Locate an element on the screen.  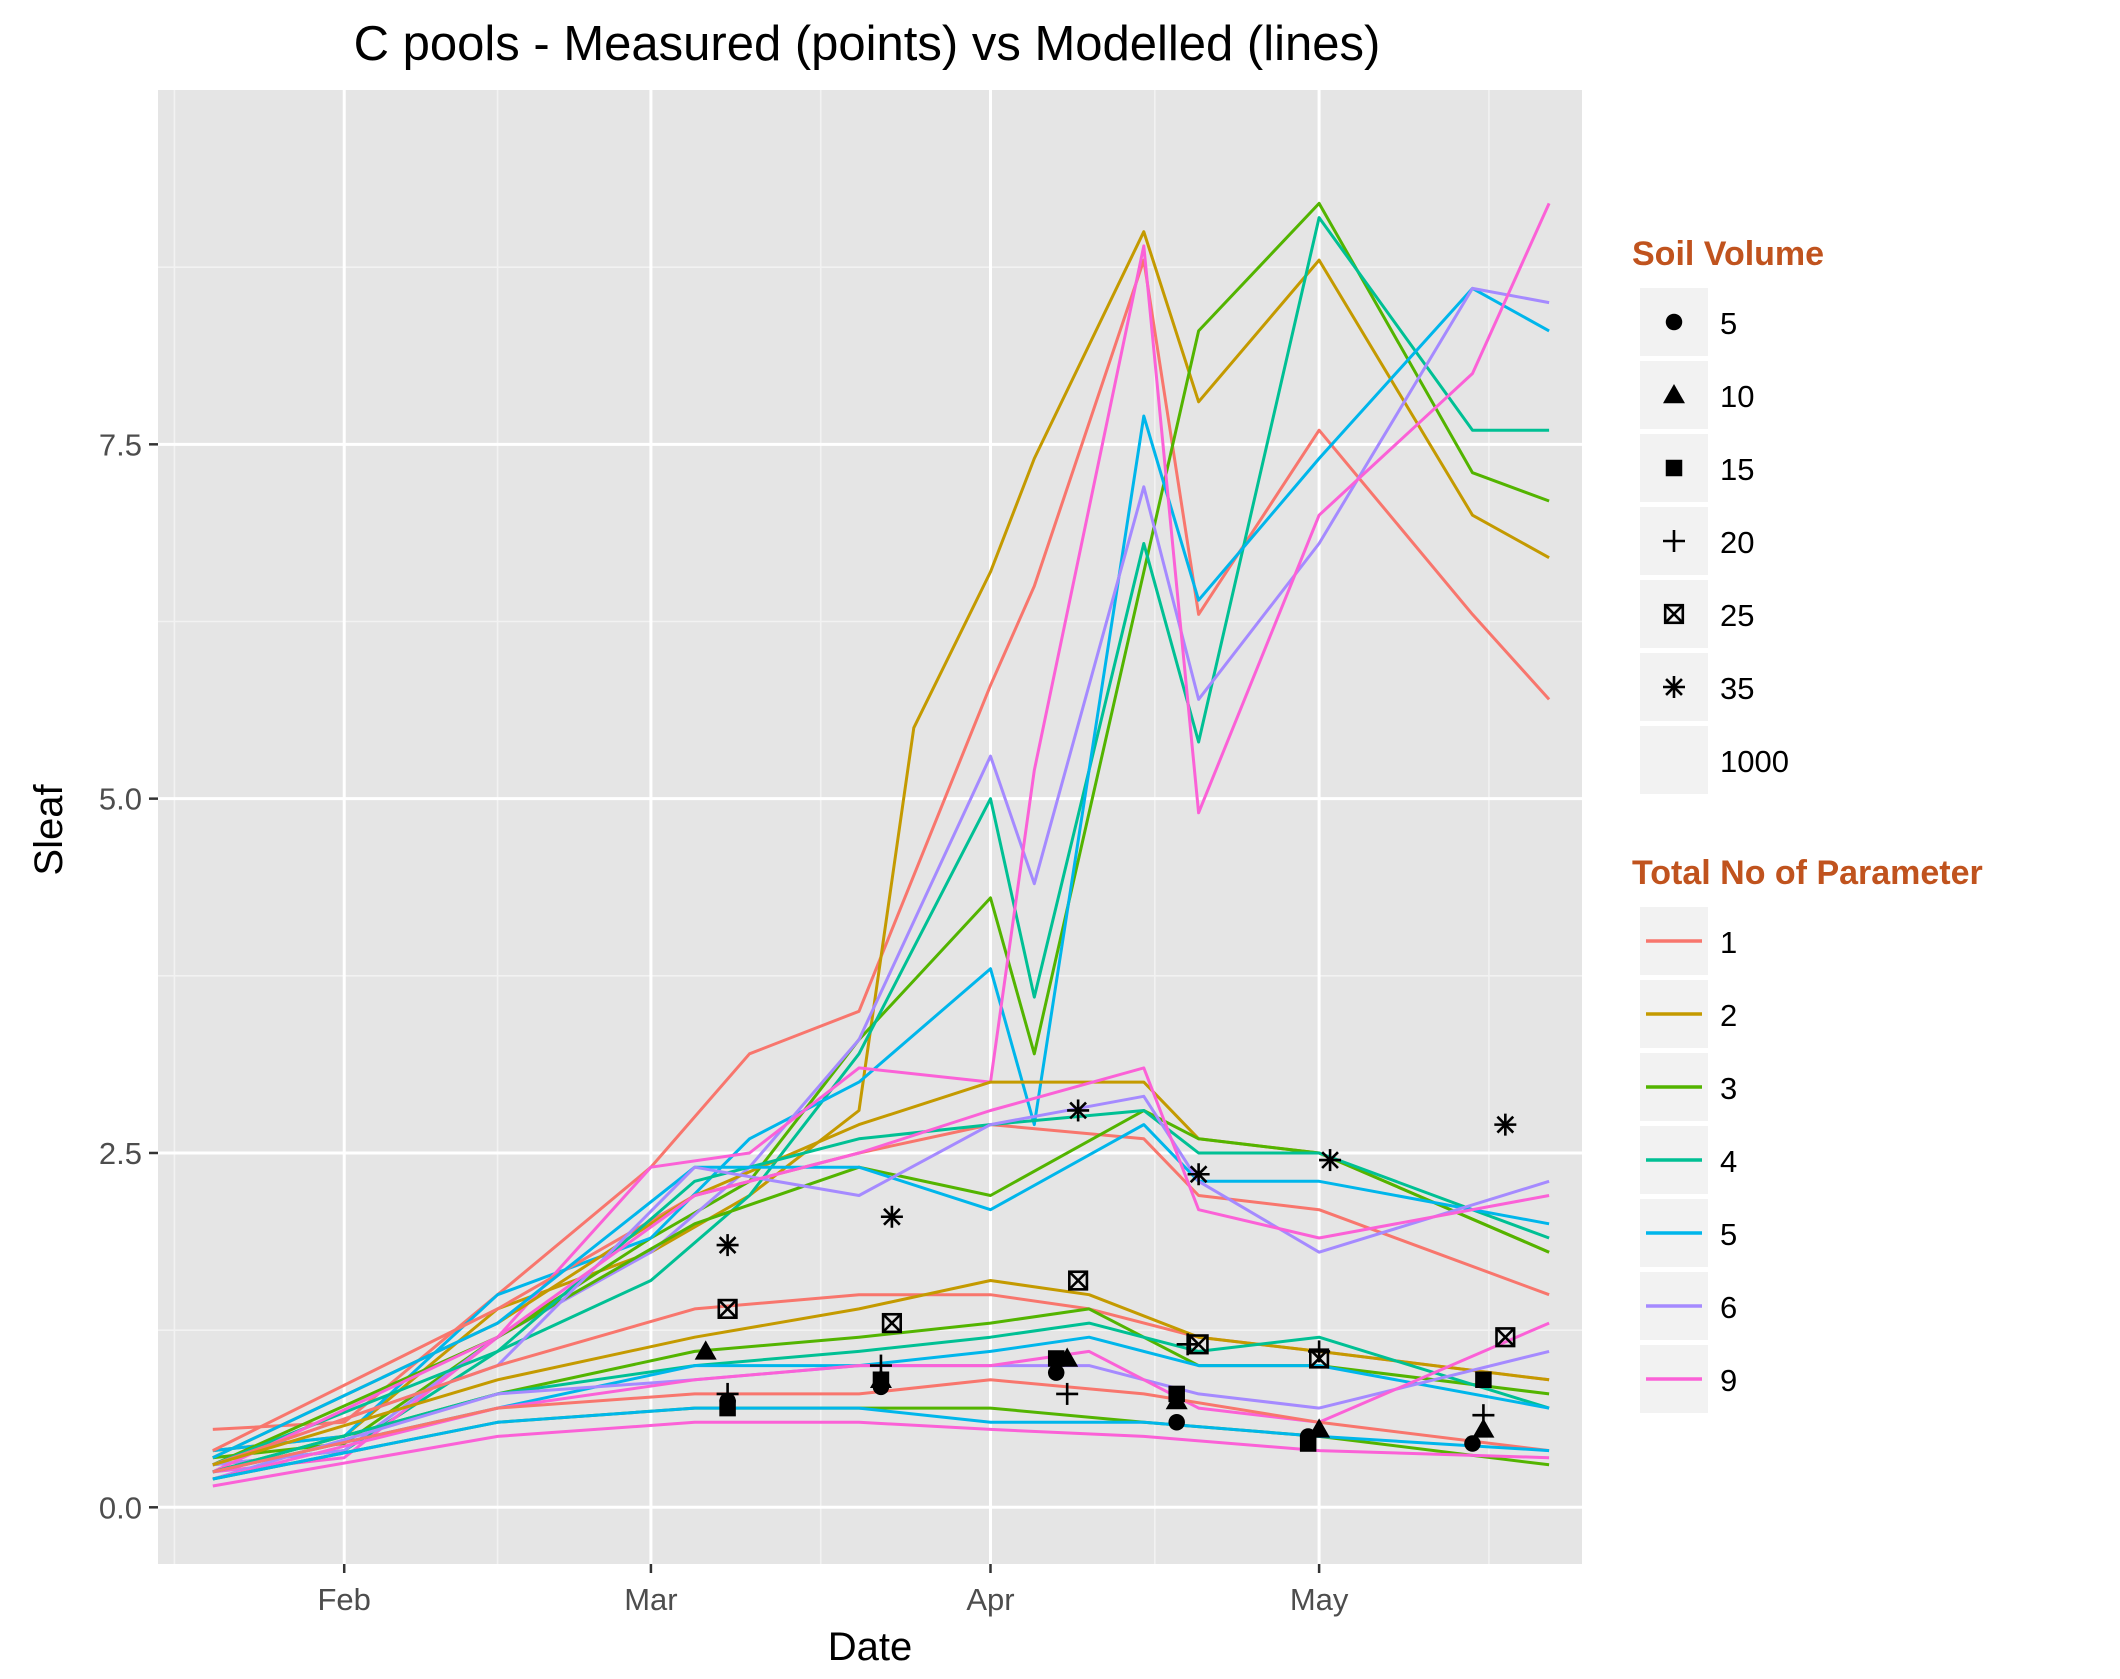
y-axis: 0.0 2.5 5.0 7.5 is located at coordinates (128, 976).